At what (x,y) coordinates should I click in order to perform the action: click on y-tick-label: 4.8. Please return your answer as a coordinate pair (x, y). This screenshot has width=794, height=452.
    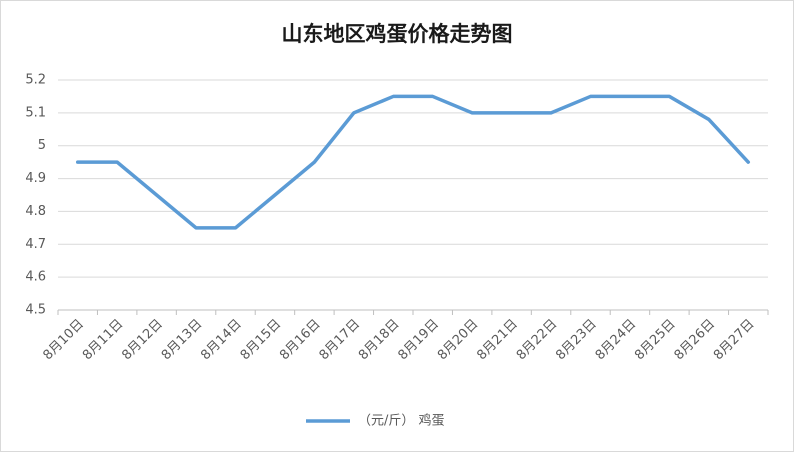
    Looking at the image, I should click on (35, 211).